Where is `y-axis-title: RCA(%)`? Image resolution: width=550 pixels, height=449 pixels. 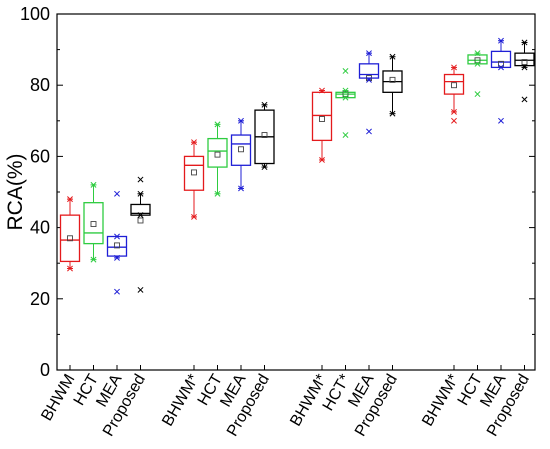
y-axis-title: RCA(%) is located at coordinates (15, 192).